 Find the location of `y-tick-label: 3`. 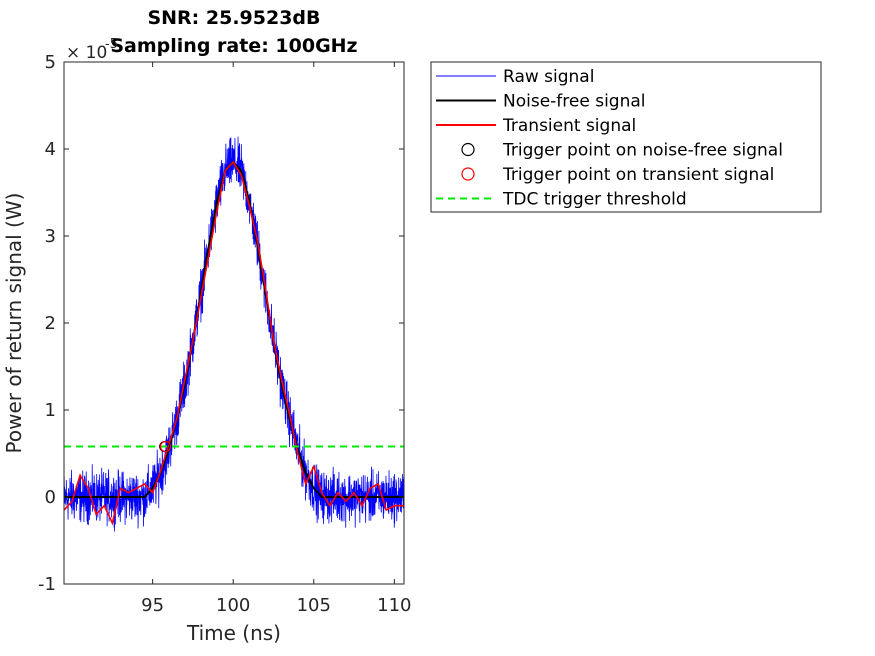

y-tick-label: 3 is located at coordinates (50, 236).